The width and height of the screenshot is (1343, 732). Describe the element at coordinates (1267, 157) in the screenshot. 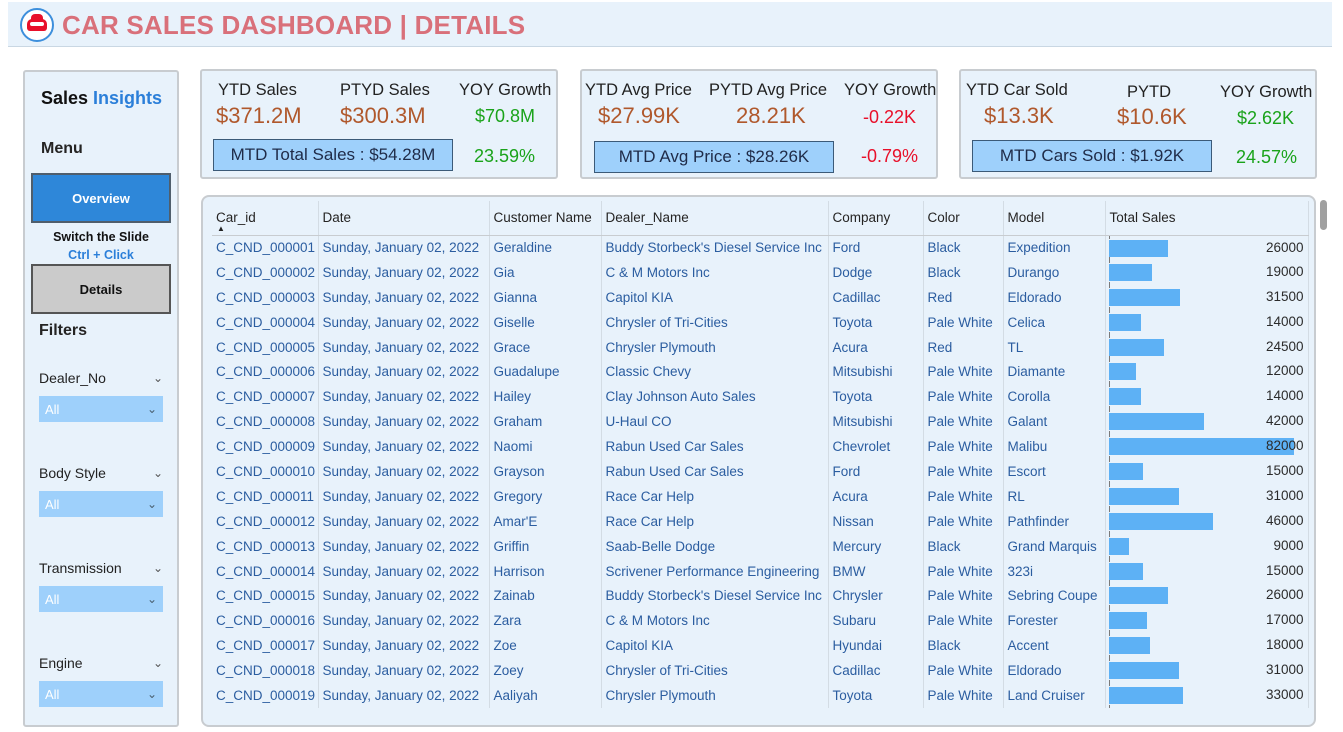

I see `mtd-cars-growth: 24.57%` at that location.